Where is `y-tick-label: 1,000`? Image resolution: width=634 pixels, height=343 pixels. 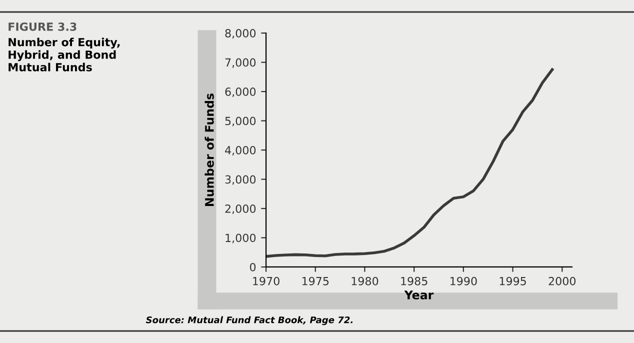 y-tick-label: 1,000 is located at coordinates (241, 239).